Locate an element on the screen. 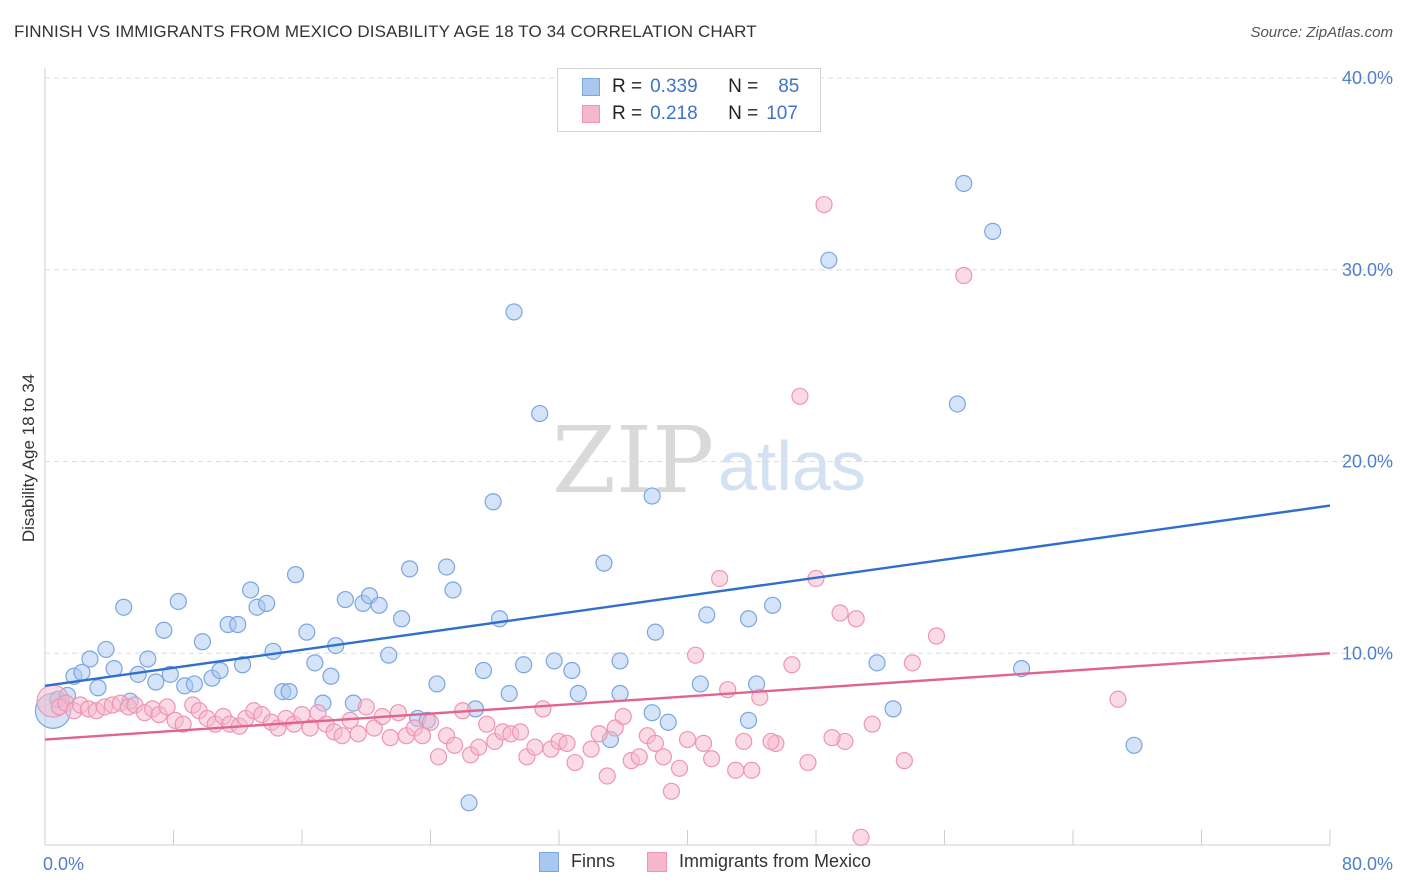  legend-swatch-mexico is located at coordinates (591, 114).